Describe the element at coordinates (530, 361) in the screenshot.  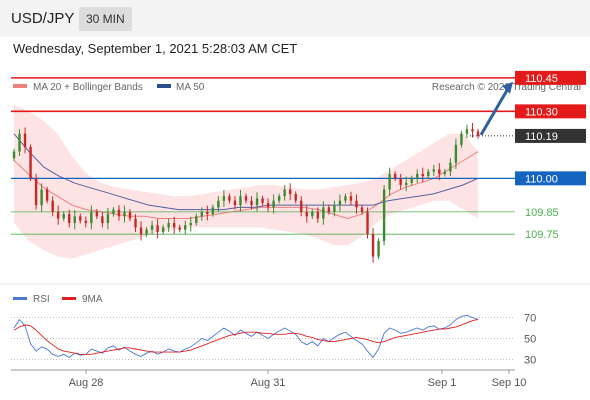
I see `rsi-tick-30: 30` at that location.